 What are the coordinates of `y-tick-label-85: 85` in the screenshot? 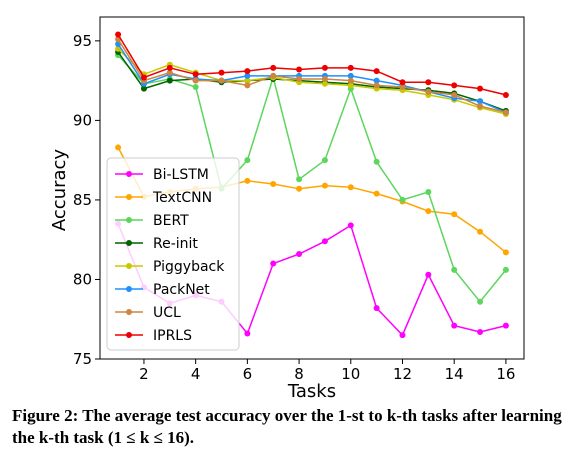 It's located at (82, 200).